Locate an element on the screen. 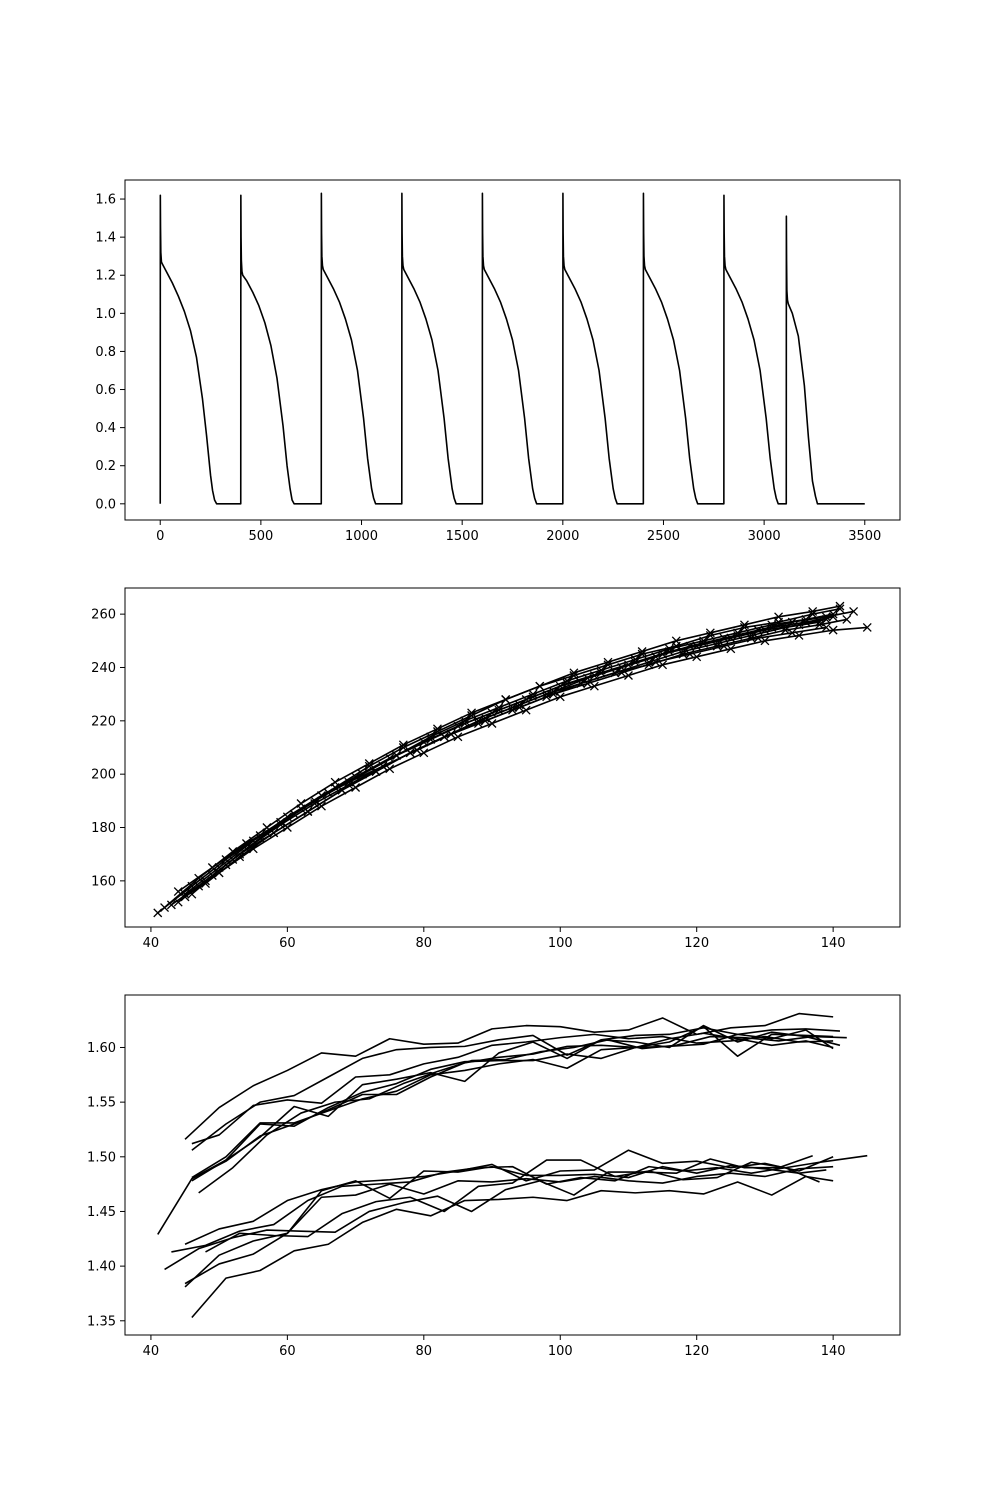 The image size is (1000, 1500). y-tick-label: 180 is located at coordinates (103, 828).